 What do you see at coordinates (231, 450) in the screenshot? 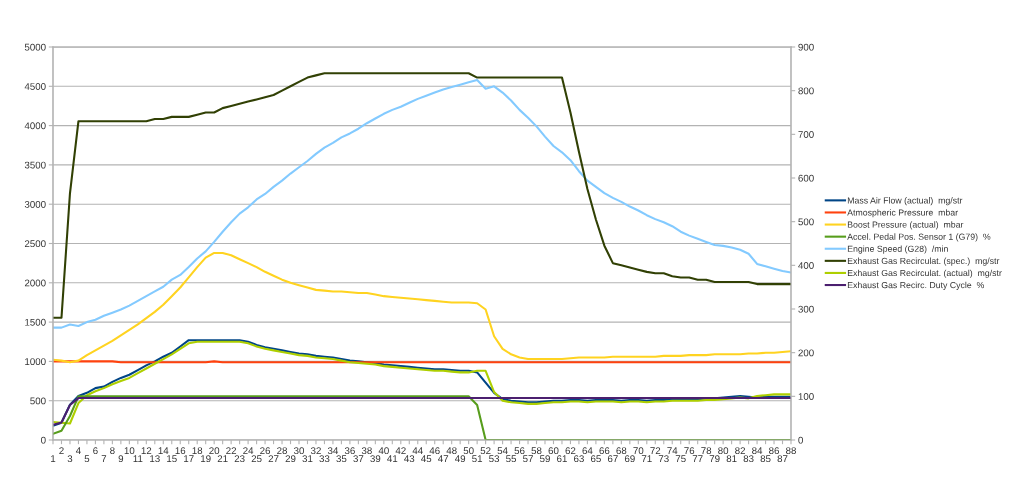
I see `x-tick-label: 22` at bounding box center [231, 450].